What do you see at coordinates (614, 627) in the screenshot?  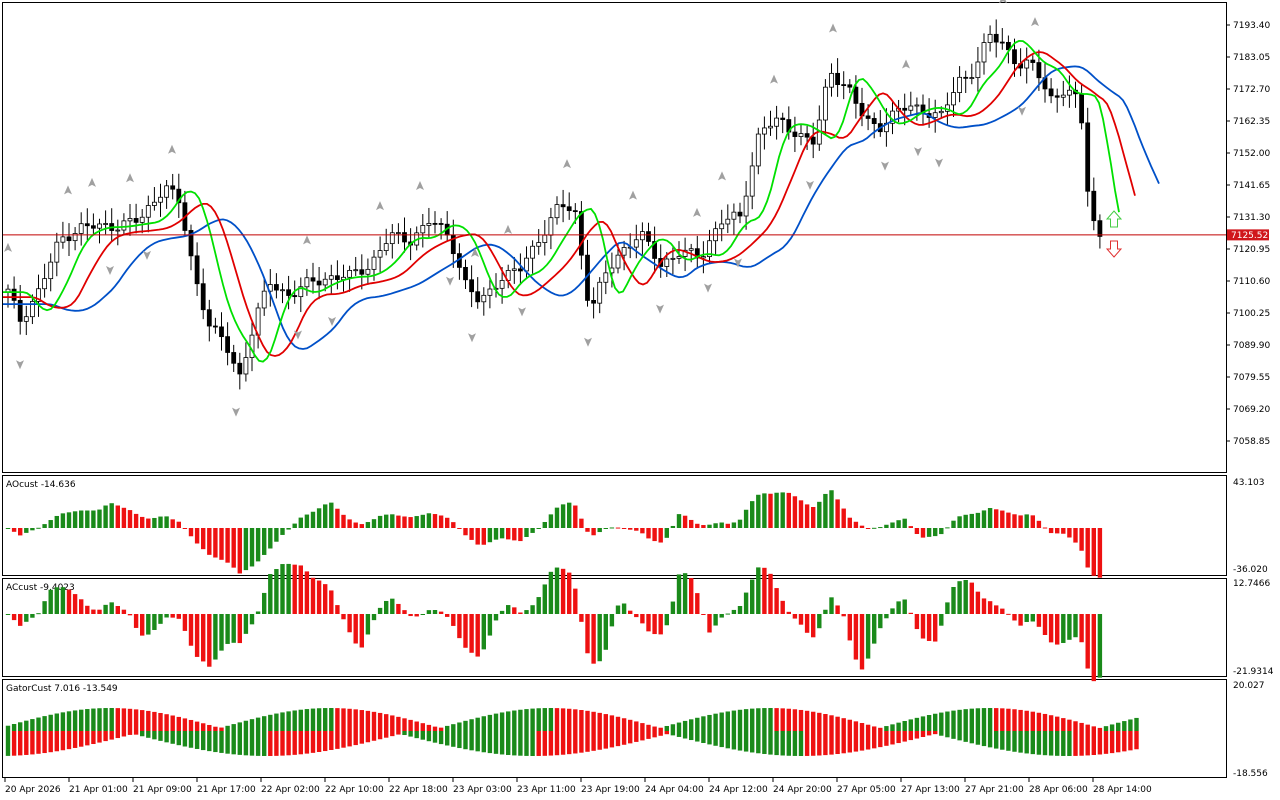 I see `ac-pane` at bounding box center [614, 627].